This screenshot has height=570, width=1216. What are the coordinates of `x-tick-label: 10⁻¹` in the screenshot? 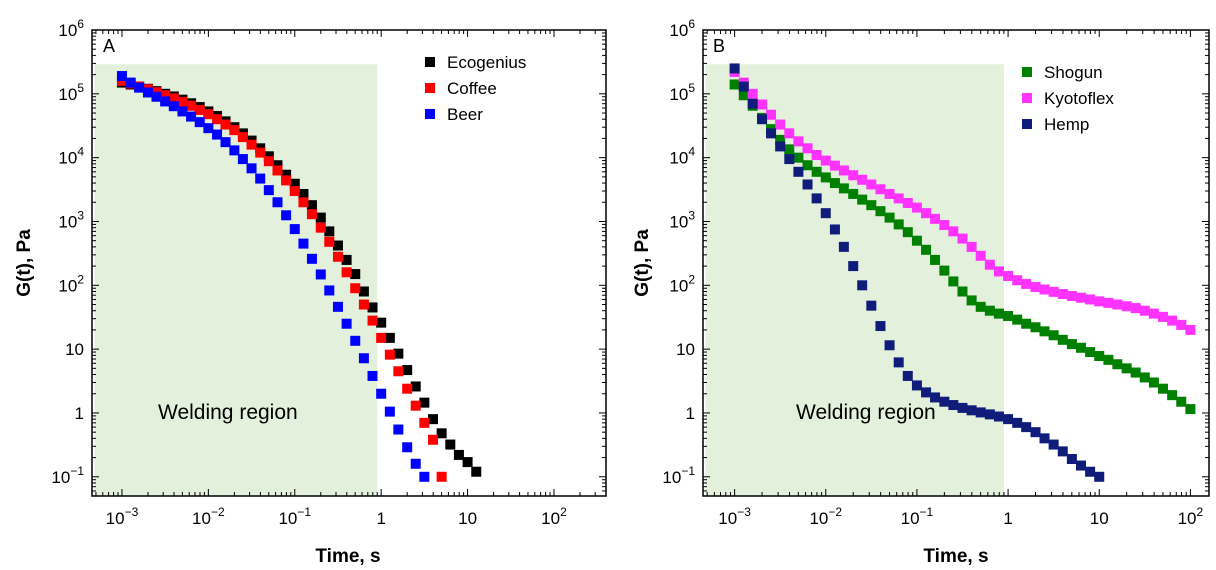 It's located at (917, 516).